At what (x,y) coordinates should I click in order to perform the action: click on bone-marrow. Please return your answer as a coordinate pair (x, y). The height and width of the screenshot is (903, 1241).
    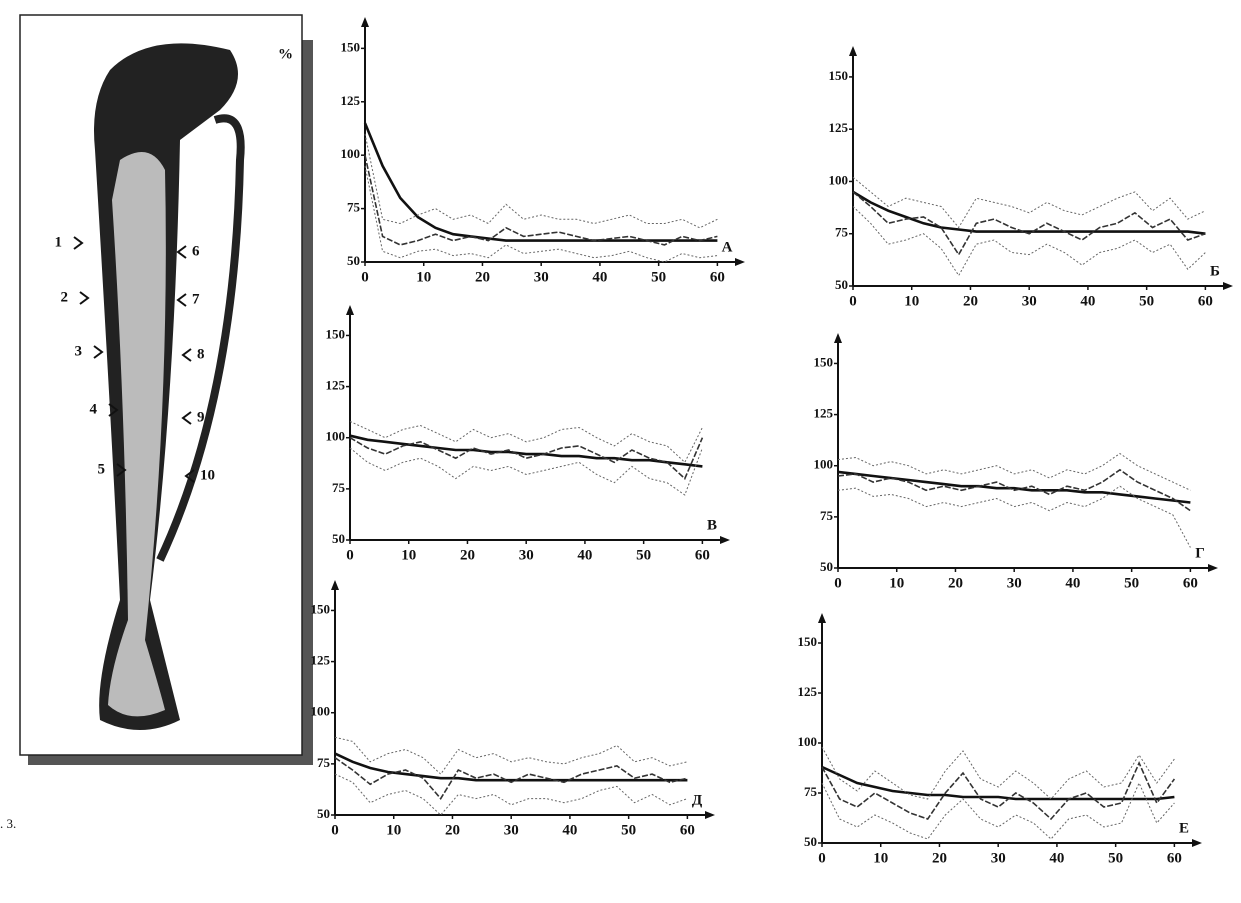
    Looking at the image, I should click on (137, 434).